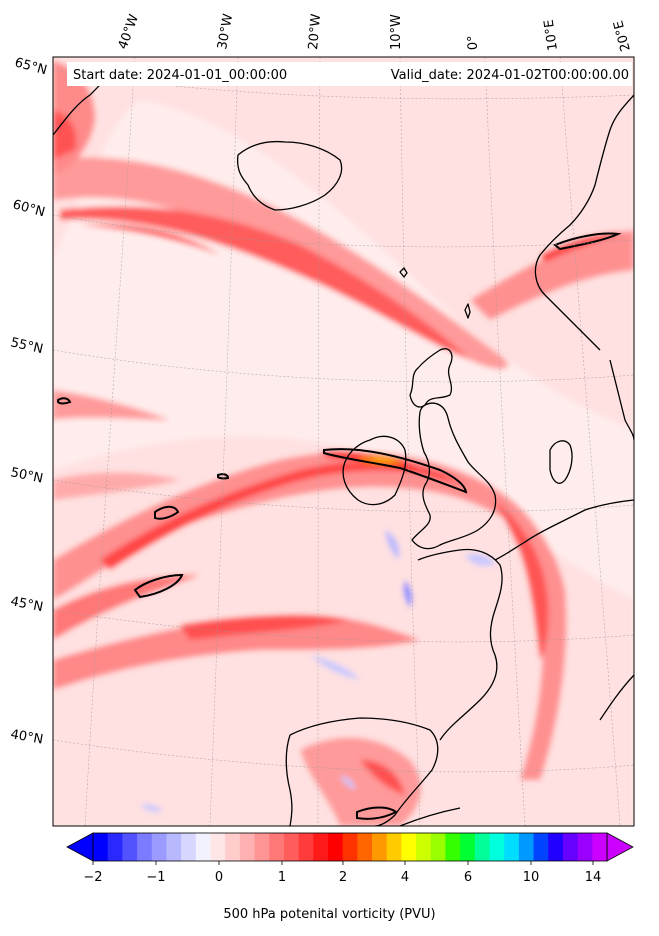 The height and width of the screenshot is (936, 659). I want to click on colorbar-tick-label: 0, so click(219, 877).